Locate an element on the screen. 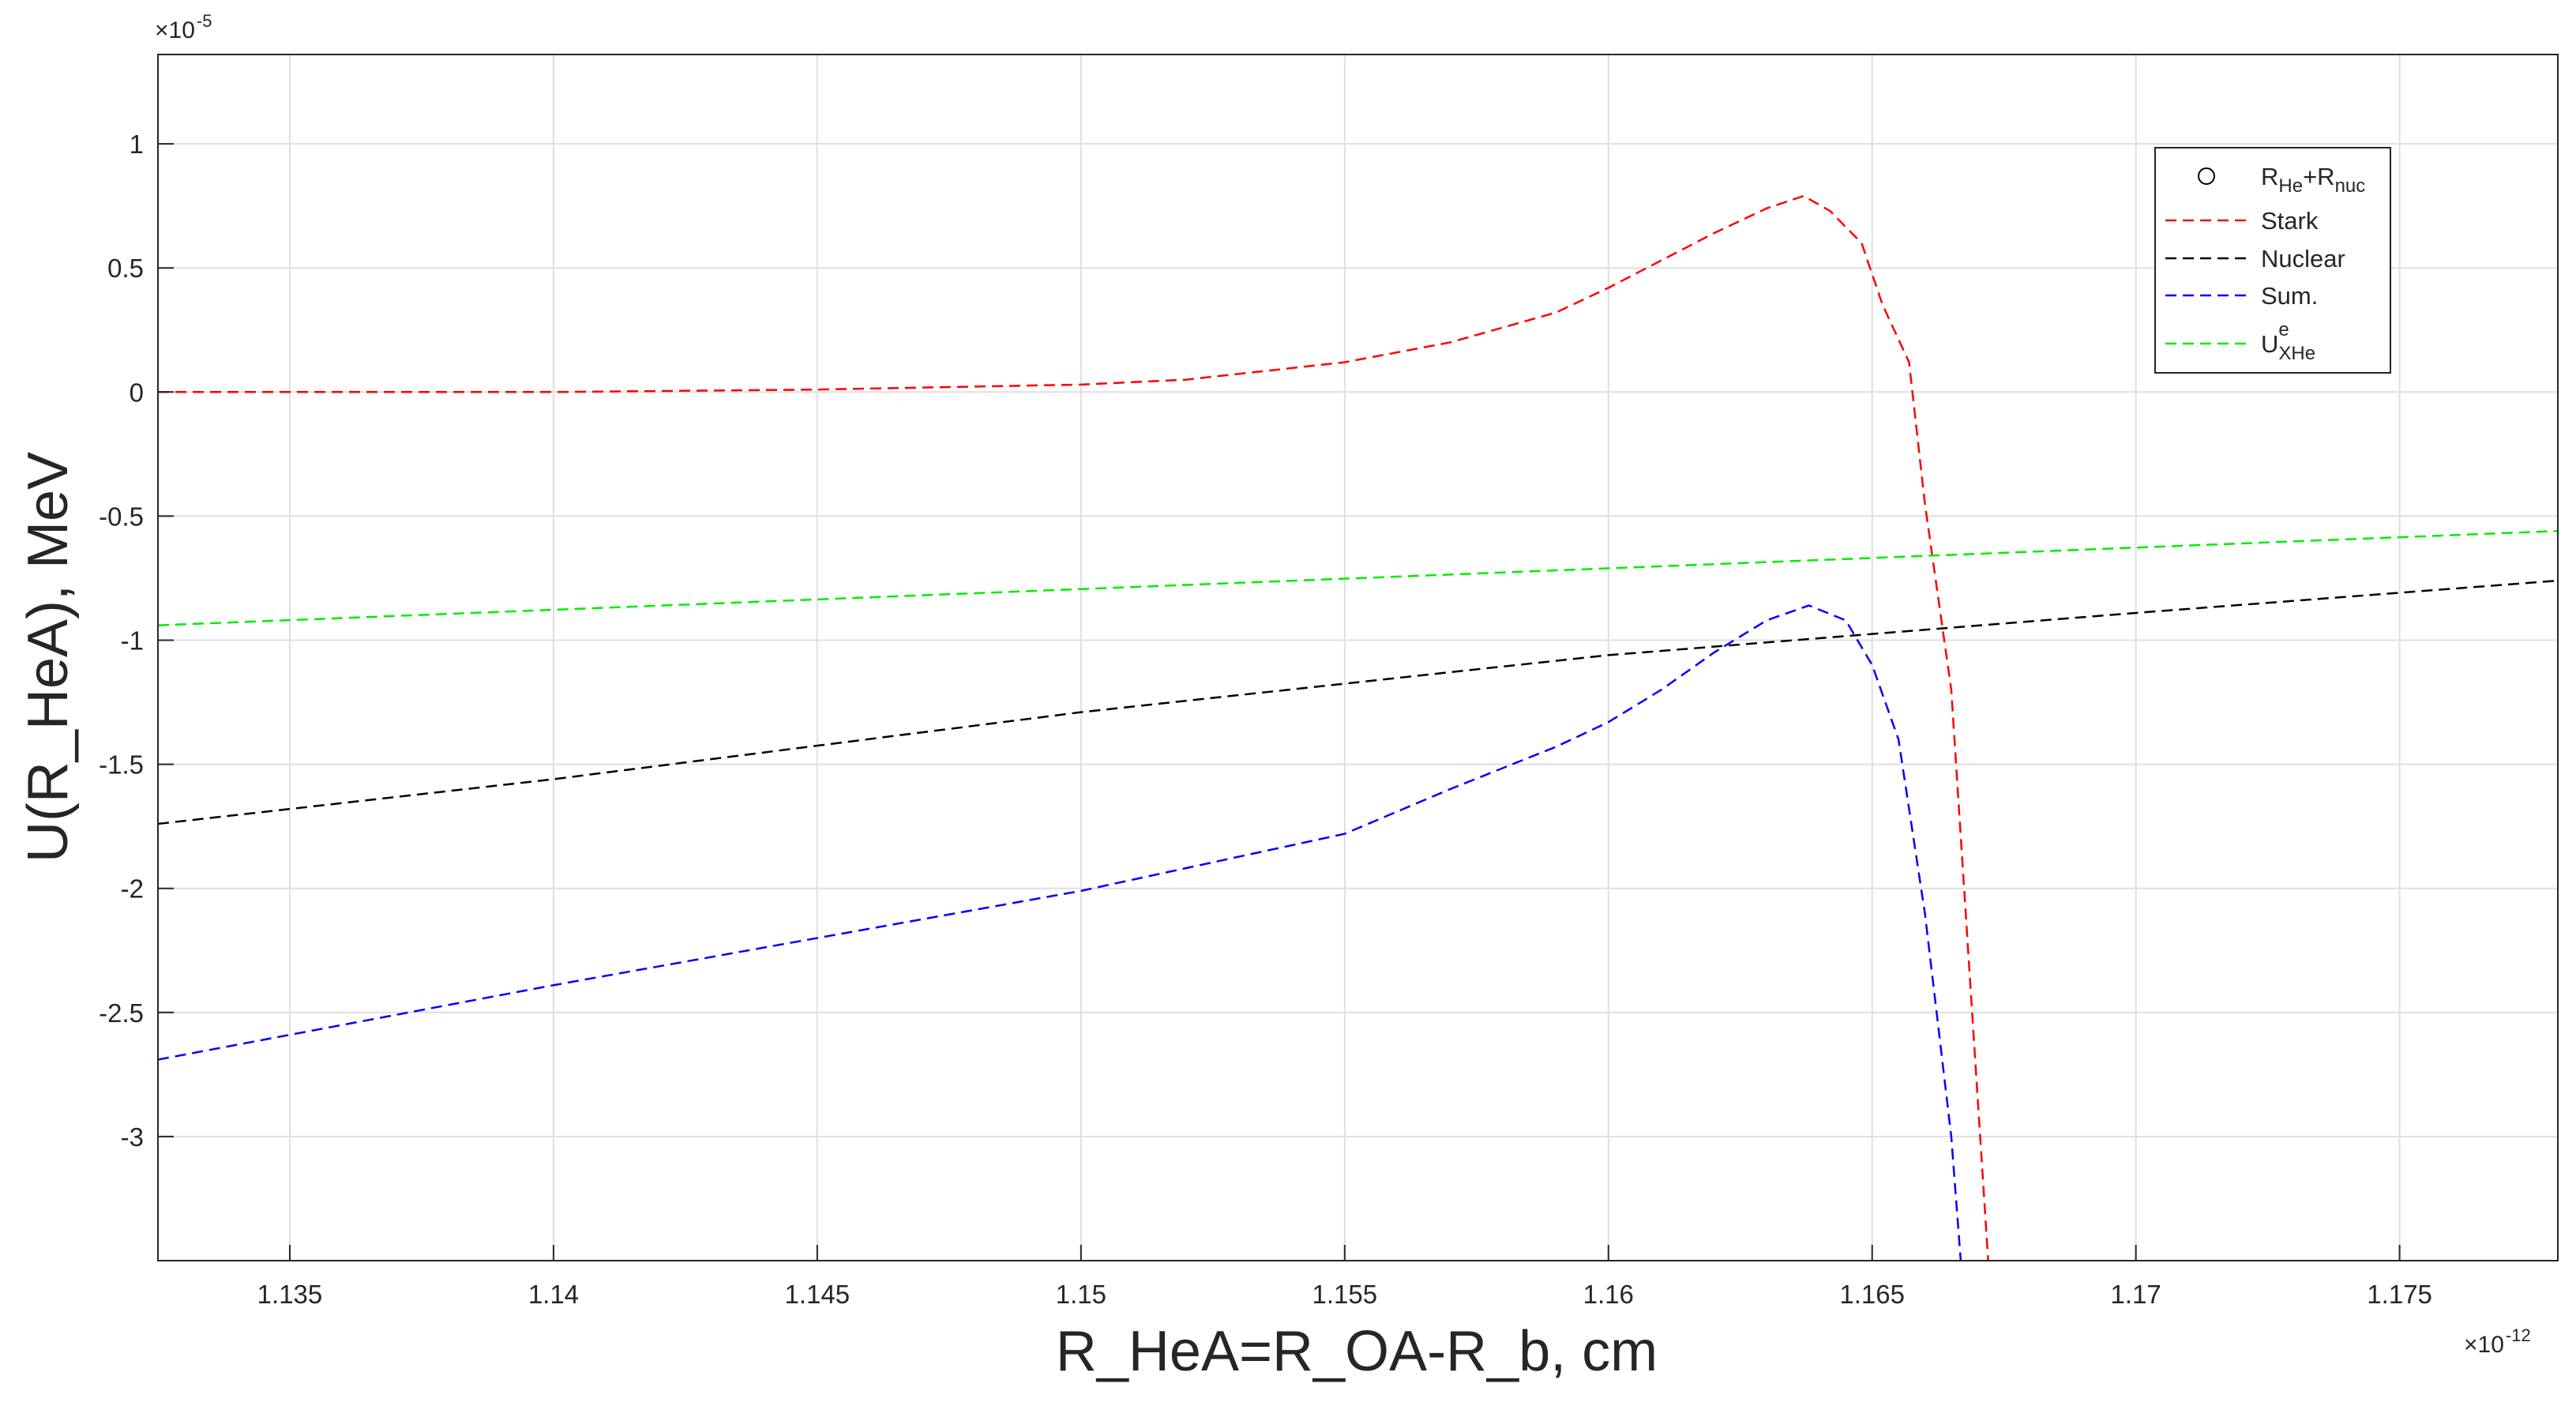 This screenshot has height=1406, width=2576. legend-label-part: e is located at coordinates (2283, 329).